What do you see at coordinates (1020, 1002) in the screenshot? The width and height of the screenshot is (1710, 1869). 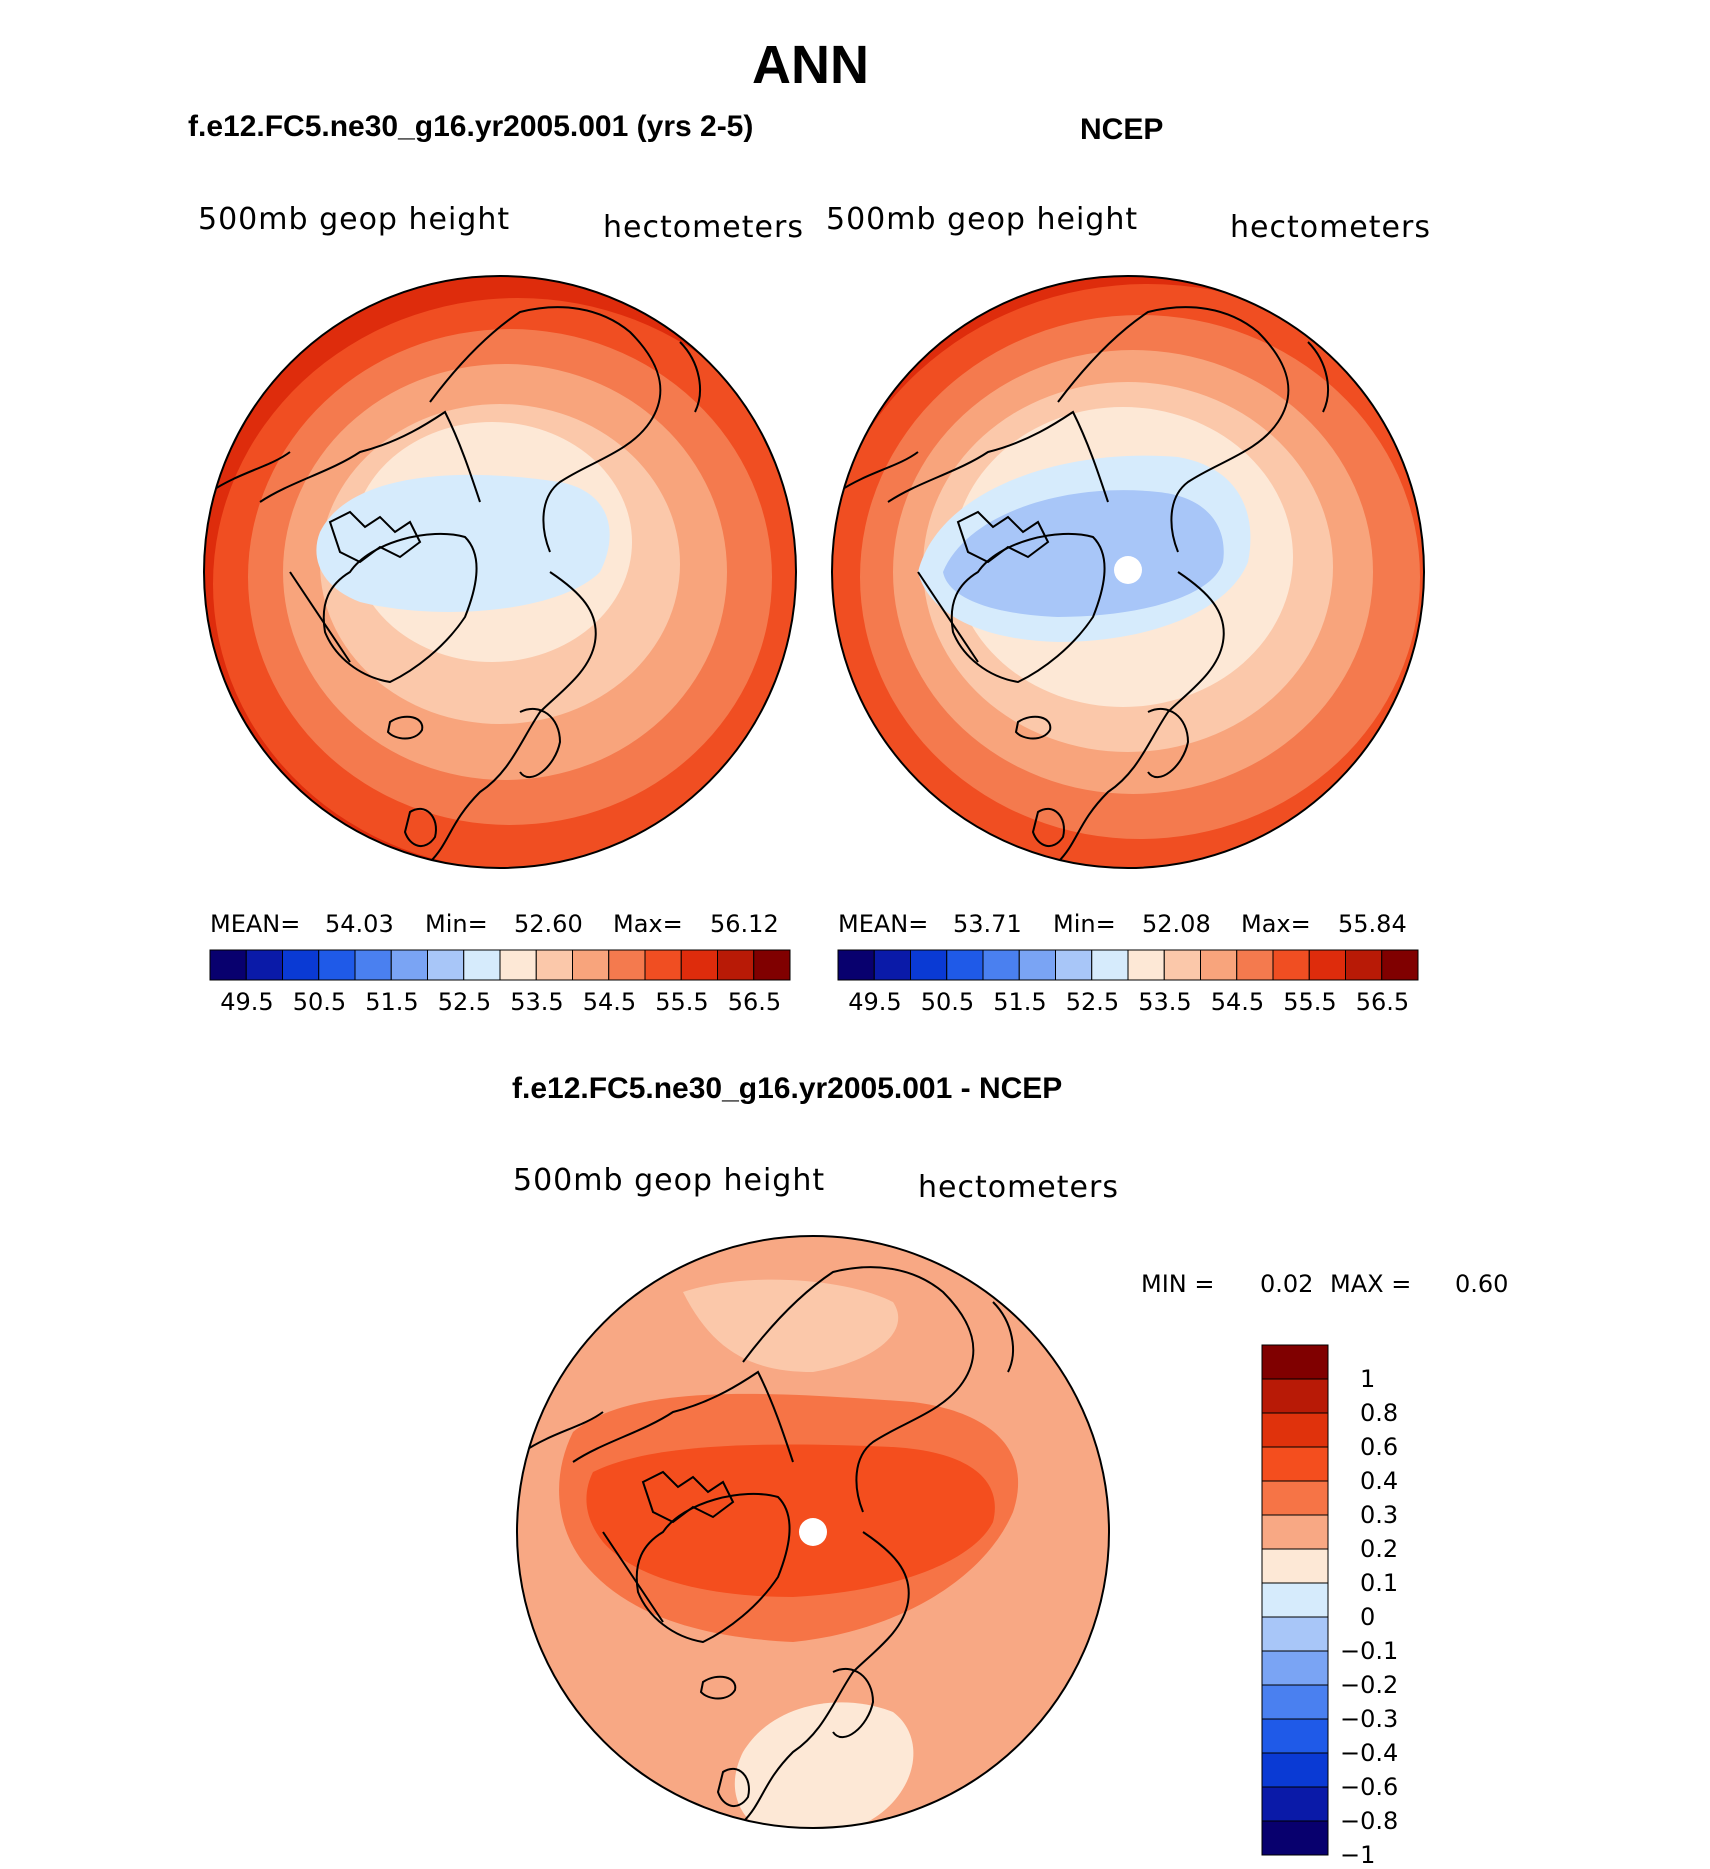 I see `colorbar-tick-label: 51.5` at bounding box center [1020, 1002].